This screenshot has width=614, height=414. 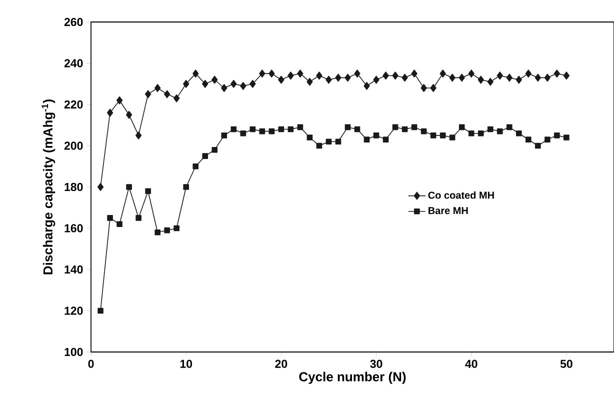 I want to click on x-tick-label: 40, so click(x=471, y=364).